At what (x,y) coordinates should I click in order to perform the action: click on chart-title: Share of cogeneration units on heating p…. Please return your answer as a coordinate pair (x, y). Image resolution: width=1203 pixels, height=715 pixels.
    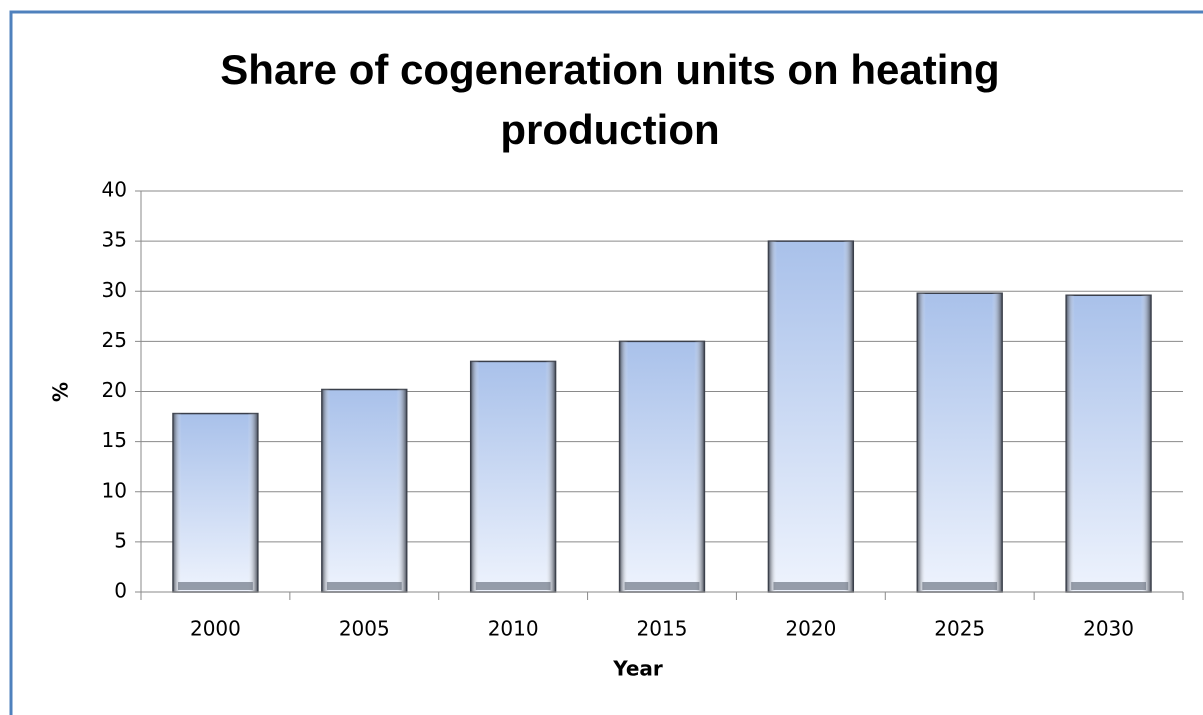
    Looking at the image, I should click on (610, 99).